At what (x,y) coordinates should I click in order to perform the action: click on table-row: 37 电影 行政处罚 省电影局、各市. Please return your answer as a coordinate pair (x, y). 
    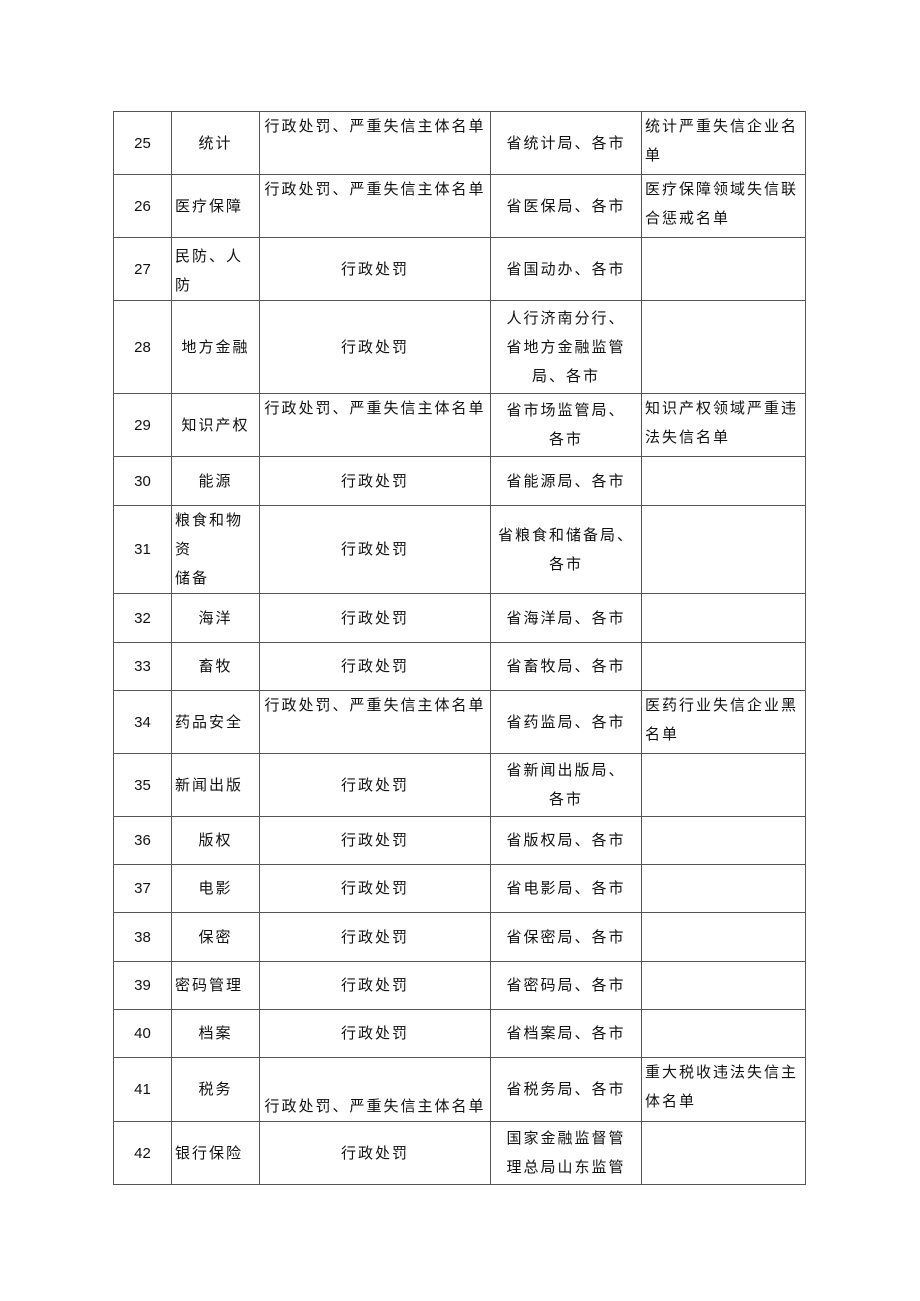
    Looking at the image, I should click on (459, 888).